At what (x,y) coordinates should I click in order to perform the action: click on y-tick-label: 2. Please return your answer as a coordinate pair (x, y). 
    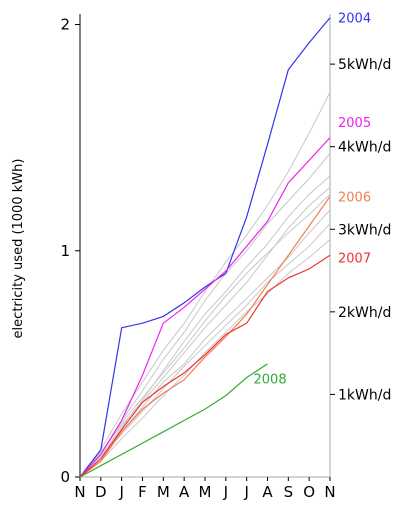
    Looking at the image, I should click on (65, 25).